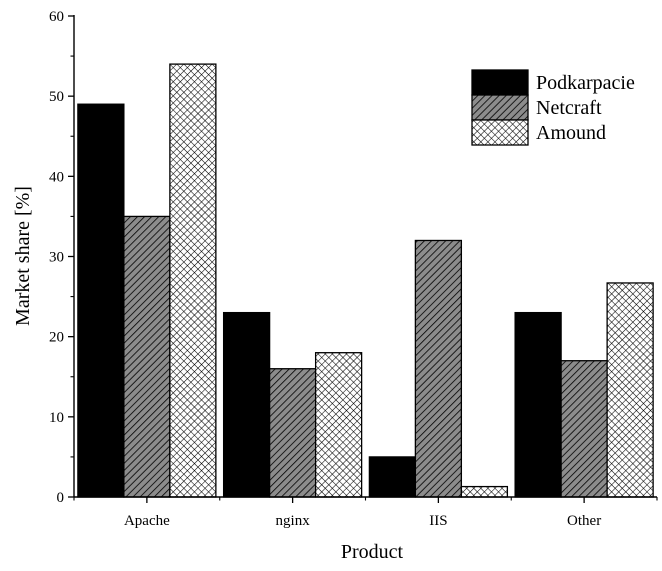  I want to click on bar-netcraft-nginx, so click(293, 433).